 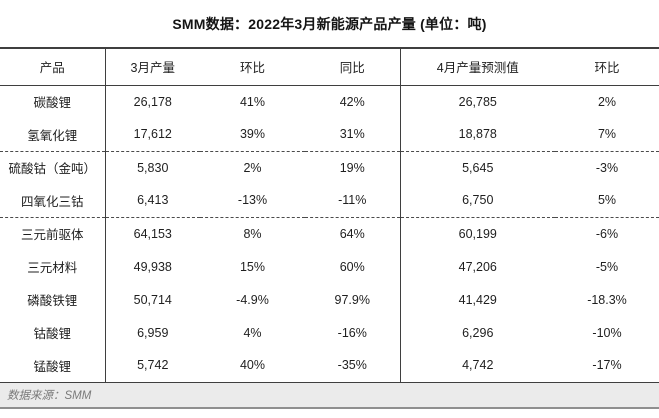 I want to click on cell-product: 钴酸锂, so click(x=53, y=332).